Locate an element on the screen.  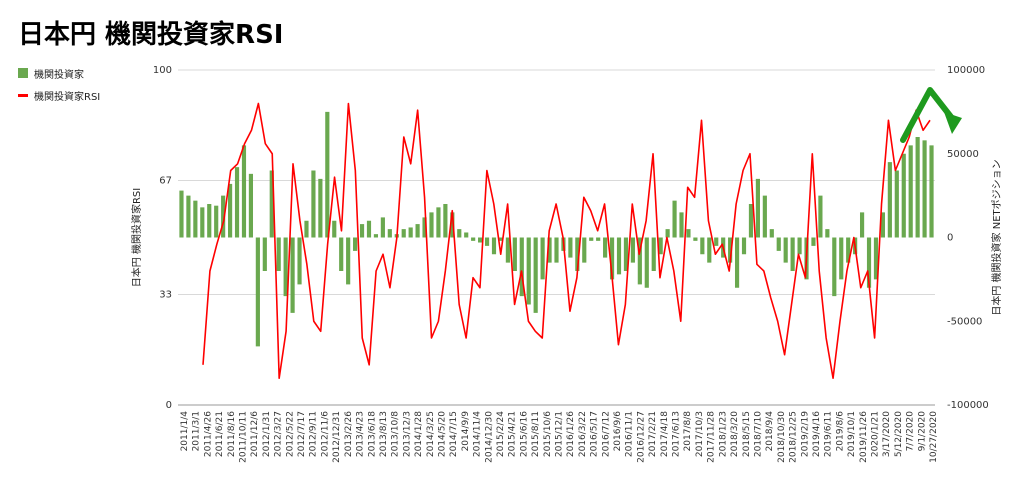
arrow-head is located at coordinates (953, 123).